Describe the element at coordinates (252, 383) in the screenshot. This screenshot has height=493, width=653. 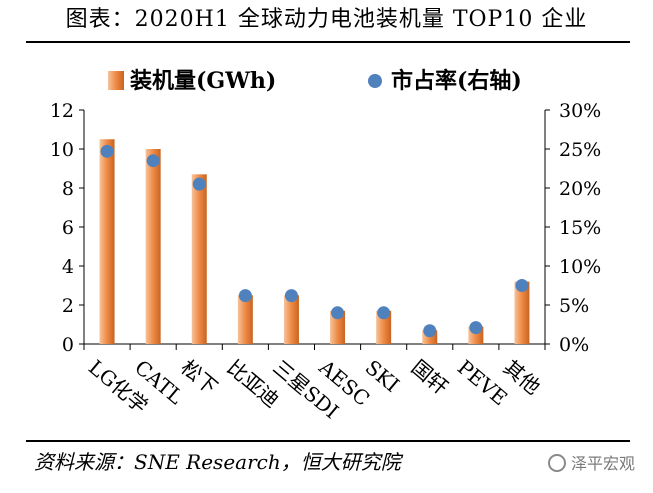
I see `x-tick-label: 比亚迪` at that location.